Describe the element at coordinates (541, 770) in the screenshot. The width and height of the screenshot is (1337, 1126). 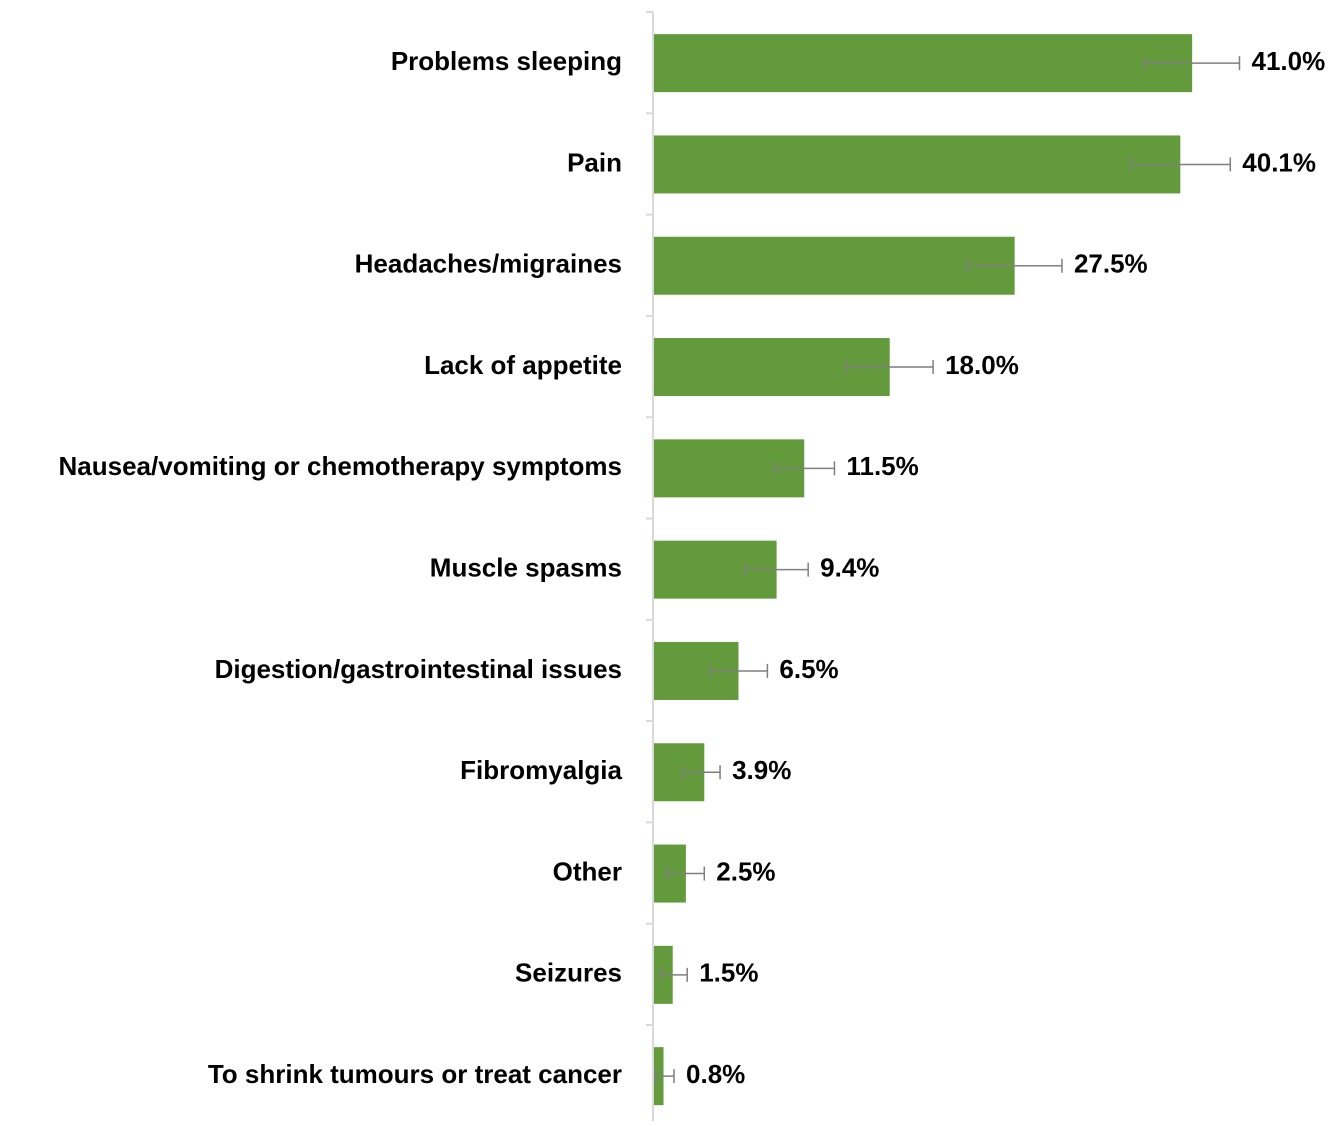
I see `category-label: Fibromyalgia` at that location.